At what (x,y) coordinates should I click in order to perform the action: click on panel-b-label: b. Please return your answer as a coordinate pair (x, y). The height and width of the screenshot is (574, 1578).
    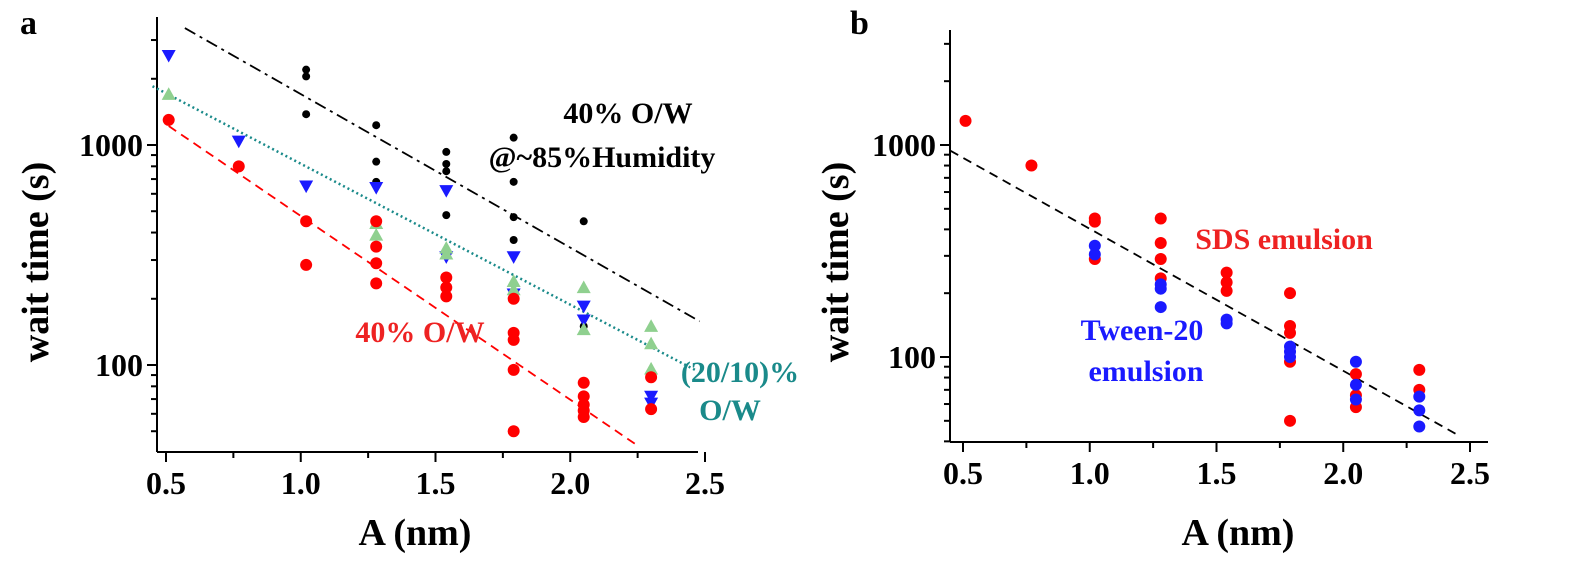
    Looking at the image, I should click on (859, 23).